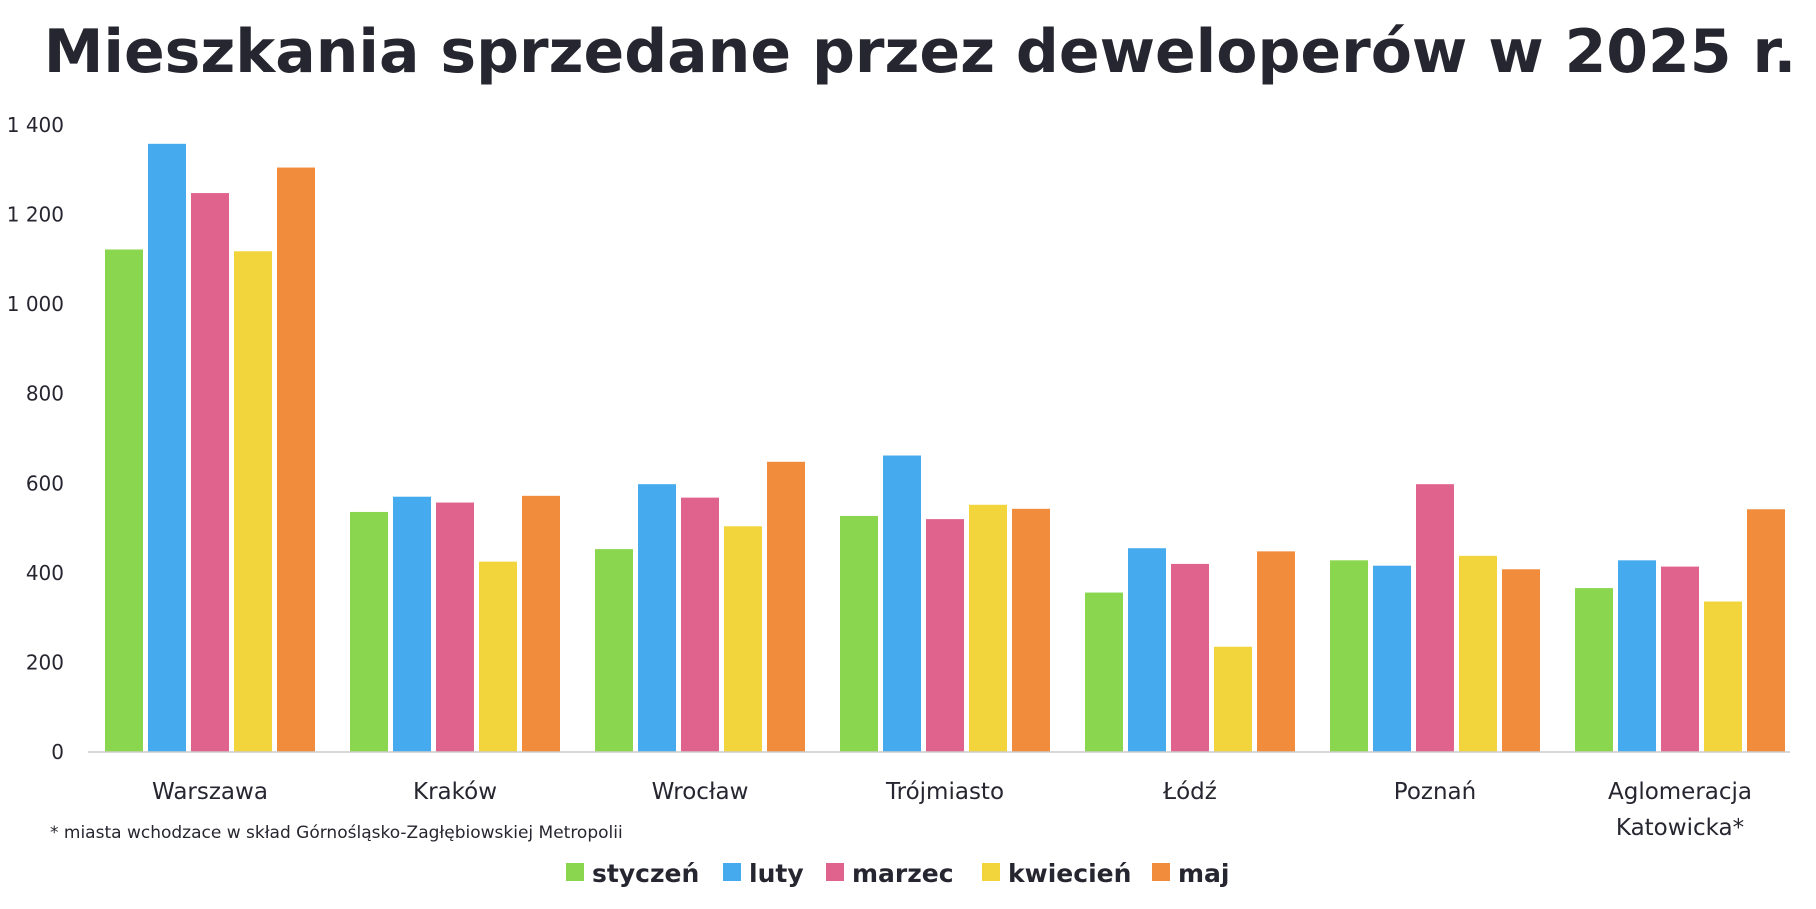 Image resolution: width=1816 pixels, height=909 pixels. I want to click on x-tick-label-line: Trójmiasto, so click(944, 792).